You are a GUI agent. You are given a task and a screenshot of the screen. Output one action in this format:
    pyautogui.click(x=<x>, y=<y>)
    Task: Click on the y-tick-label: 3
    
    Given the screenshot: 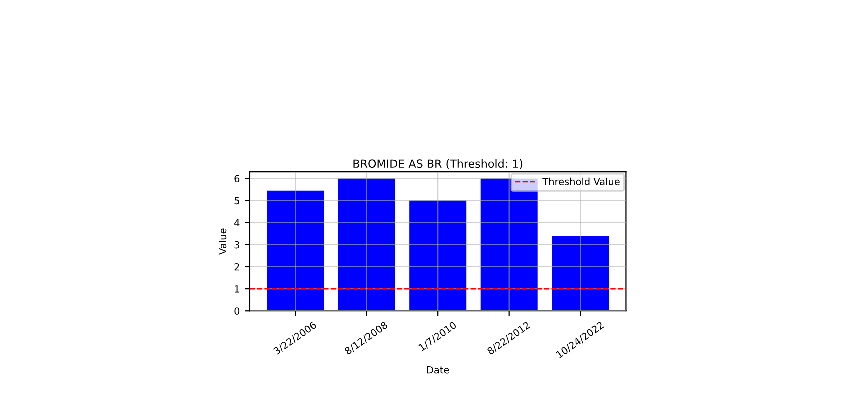 What is the action you would take?
    pyautogui.click(x=237, y=245)
    